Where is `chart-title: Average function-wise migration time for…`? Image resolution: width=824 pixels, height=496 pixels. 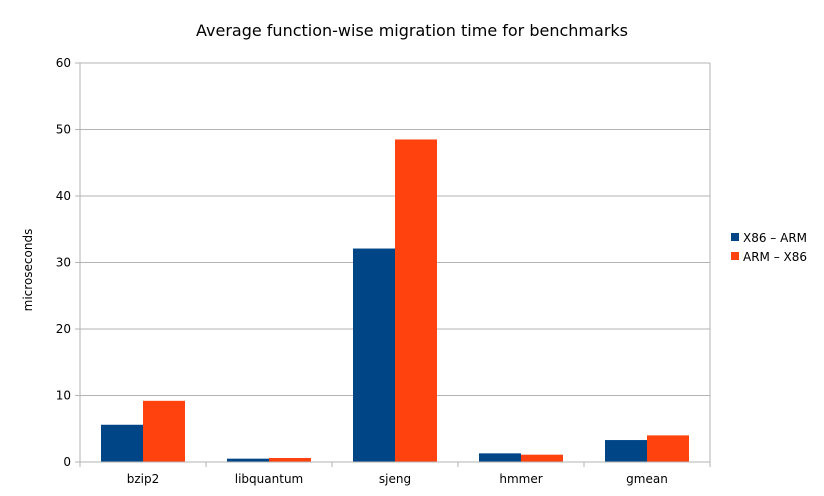 chart-title: Average function-wise migration time for… is located at coordinates (412, 30).